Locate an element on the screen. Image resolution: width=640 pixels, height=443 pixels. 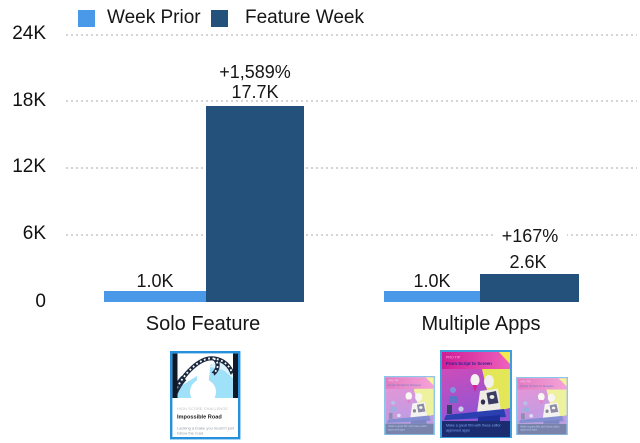
svg-text: Impossible Road is located at coordinates (199, 418).